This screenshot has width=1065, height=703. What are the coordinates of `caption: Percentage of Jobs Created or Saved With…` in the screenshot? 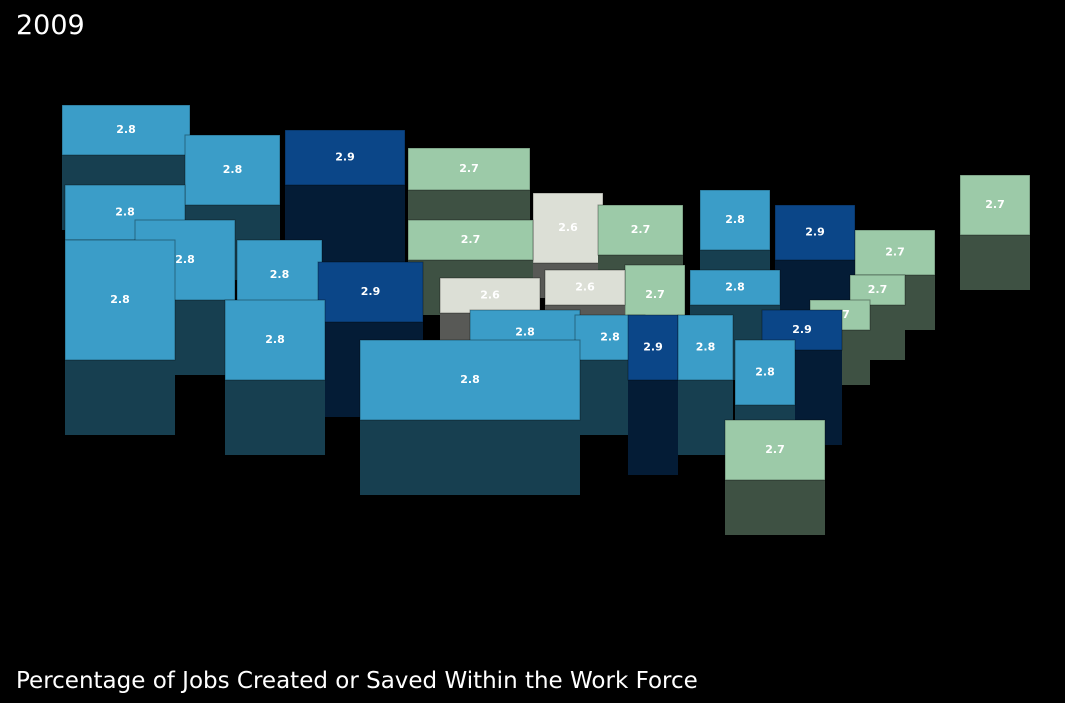 It's located at (357, 681).